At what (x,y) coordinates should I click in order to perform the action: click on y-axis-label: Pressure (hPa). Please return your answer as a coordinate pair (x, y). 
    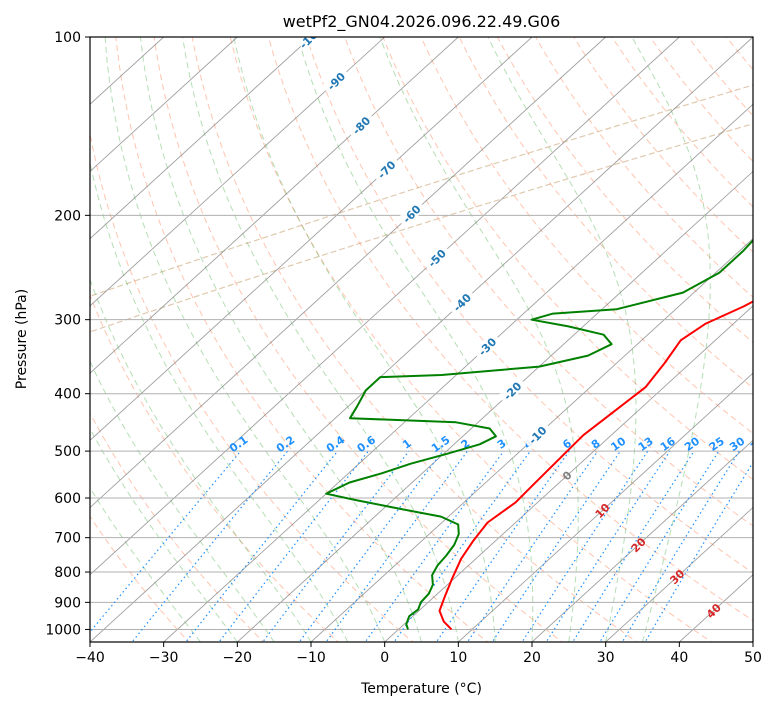
    Looking at the image, I should click on (22, 339).